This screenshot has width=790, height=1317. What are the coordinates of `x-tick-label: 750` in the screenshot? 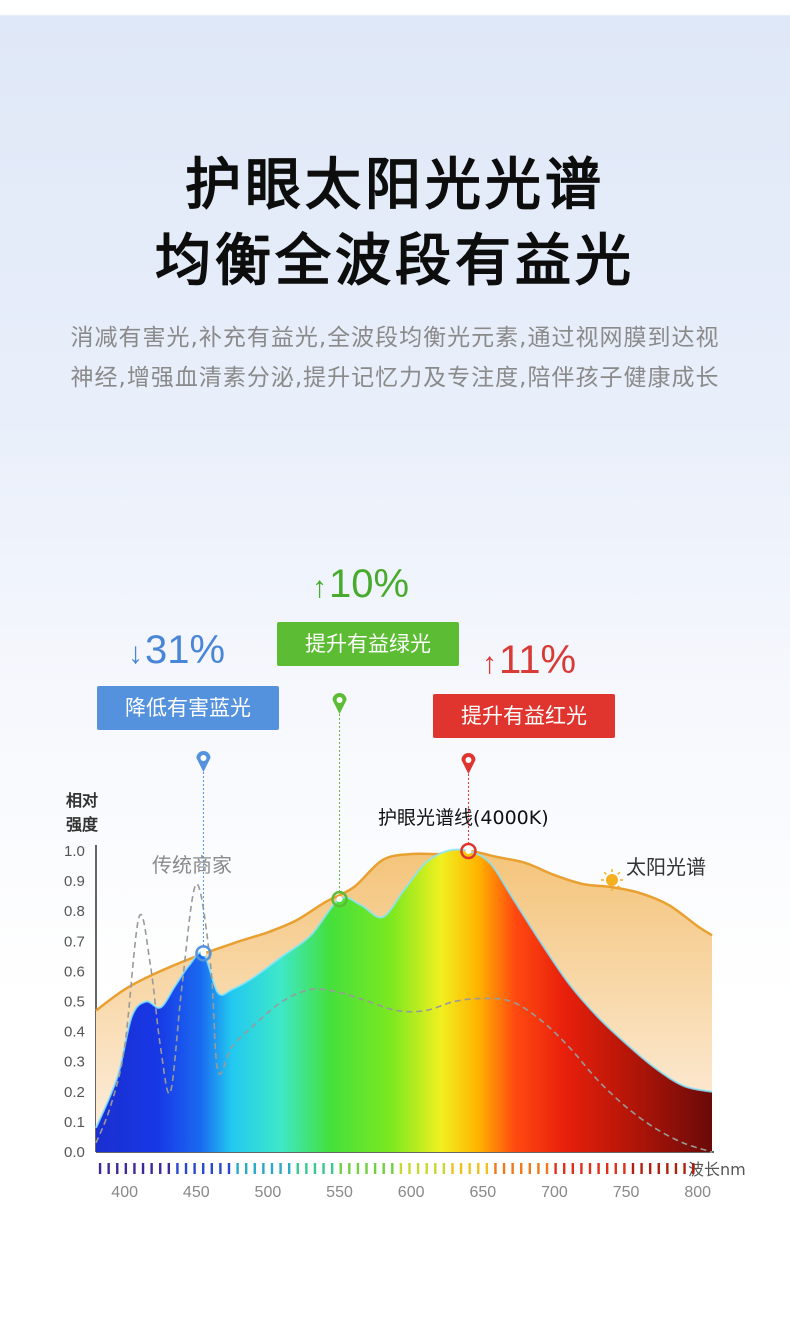 It's located at (626, 1192).